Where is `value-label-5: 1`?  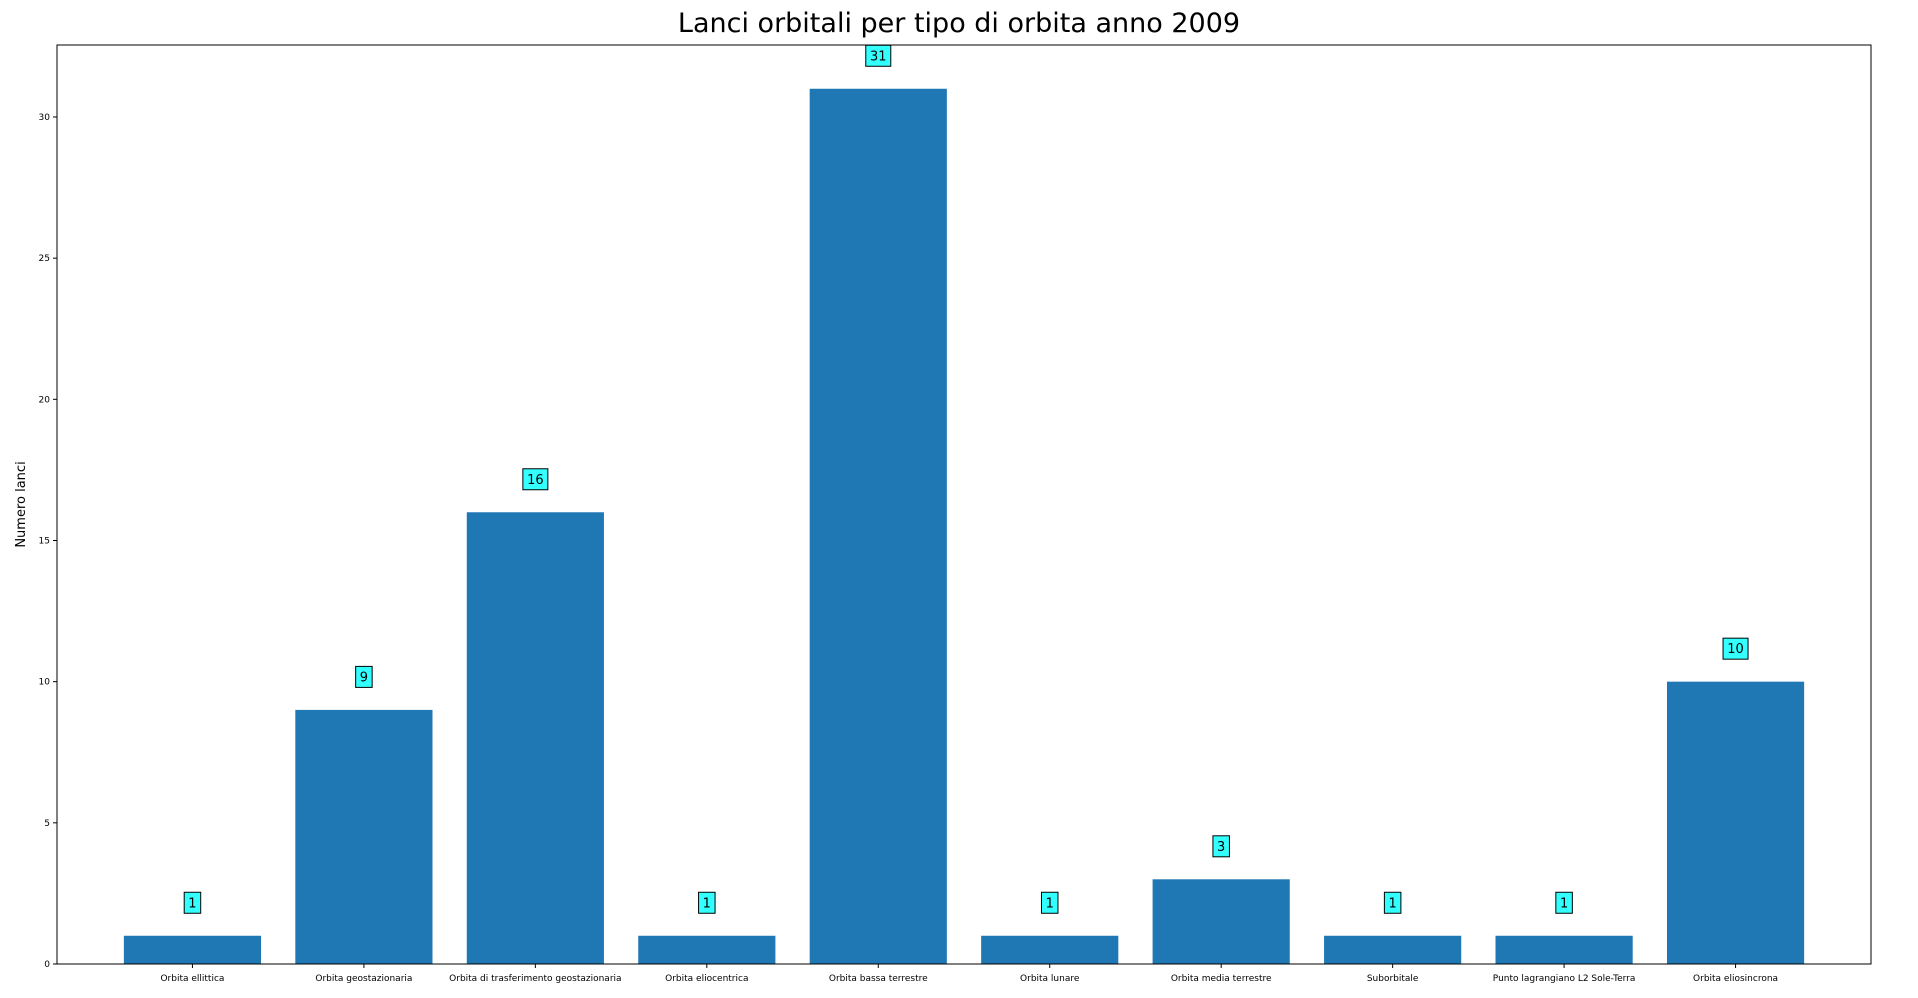
value-label-5: 1 is located at coordinates (1050, 903).